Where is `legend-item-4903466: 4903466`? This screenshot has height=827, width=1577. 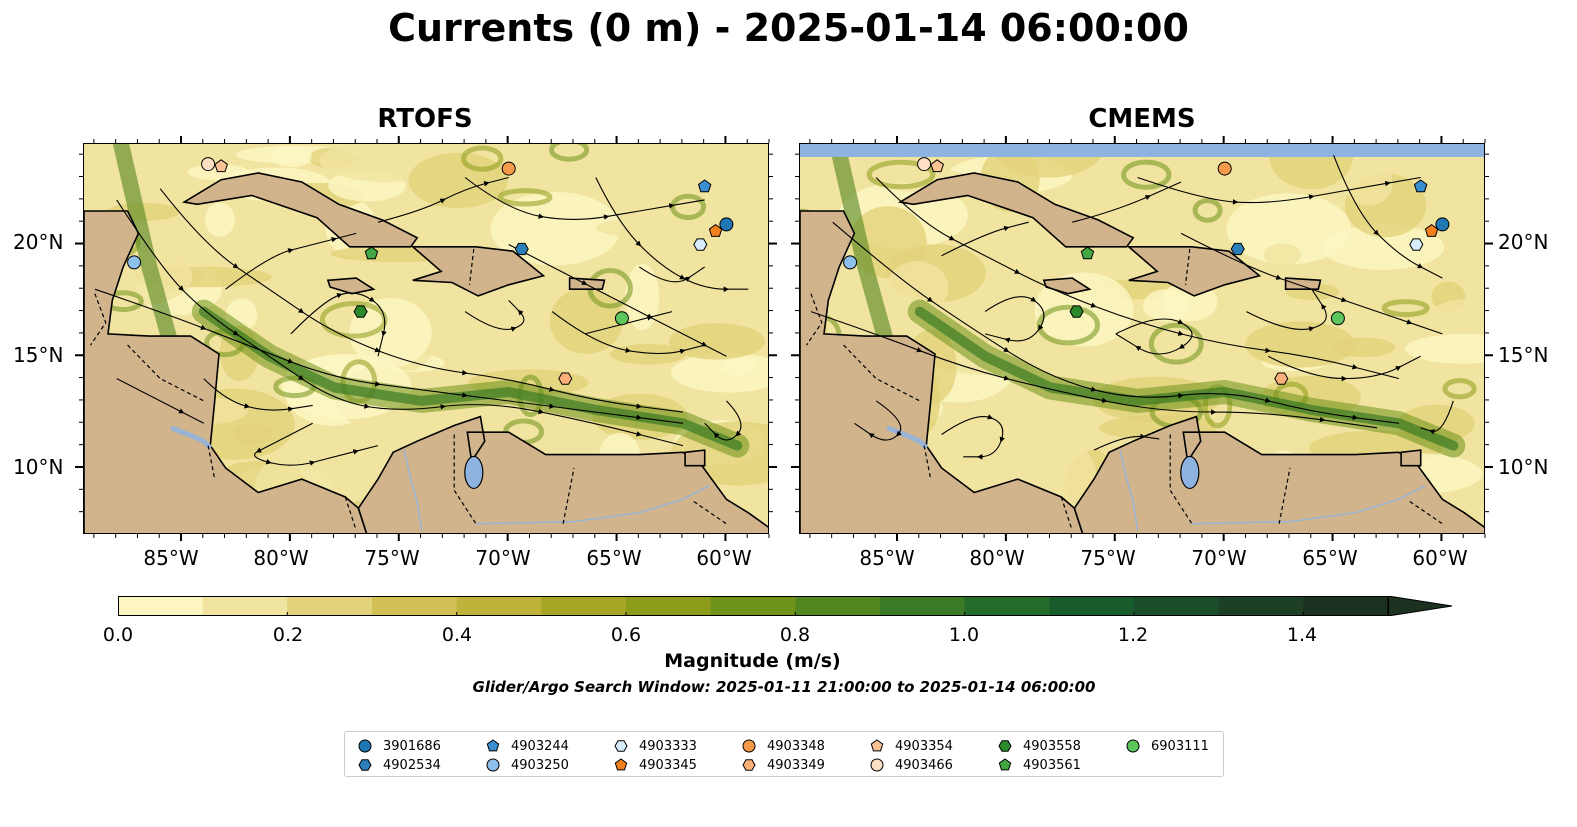 legend-item-4903466: 4903466 is located at coordinates (911, 765).